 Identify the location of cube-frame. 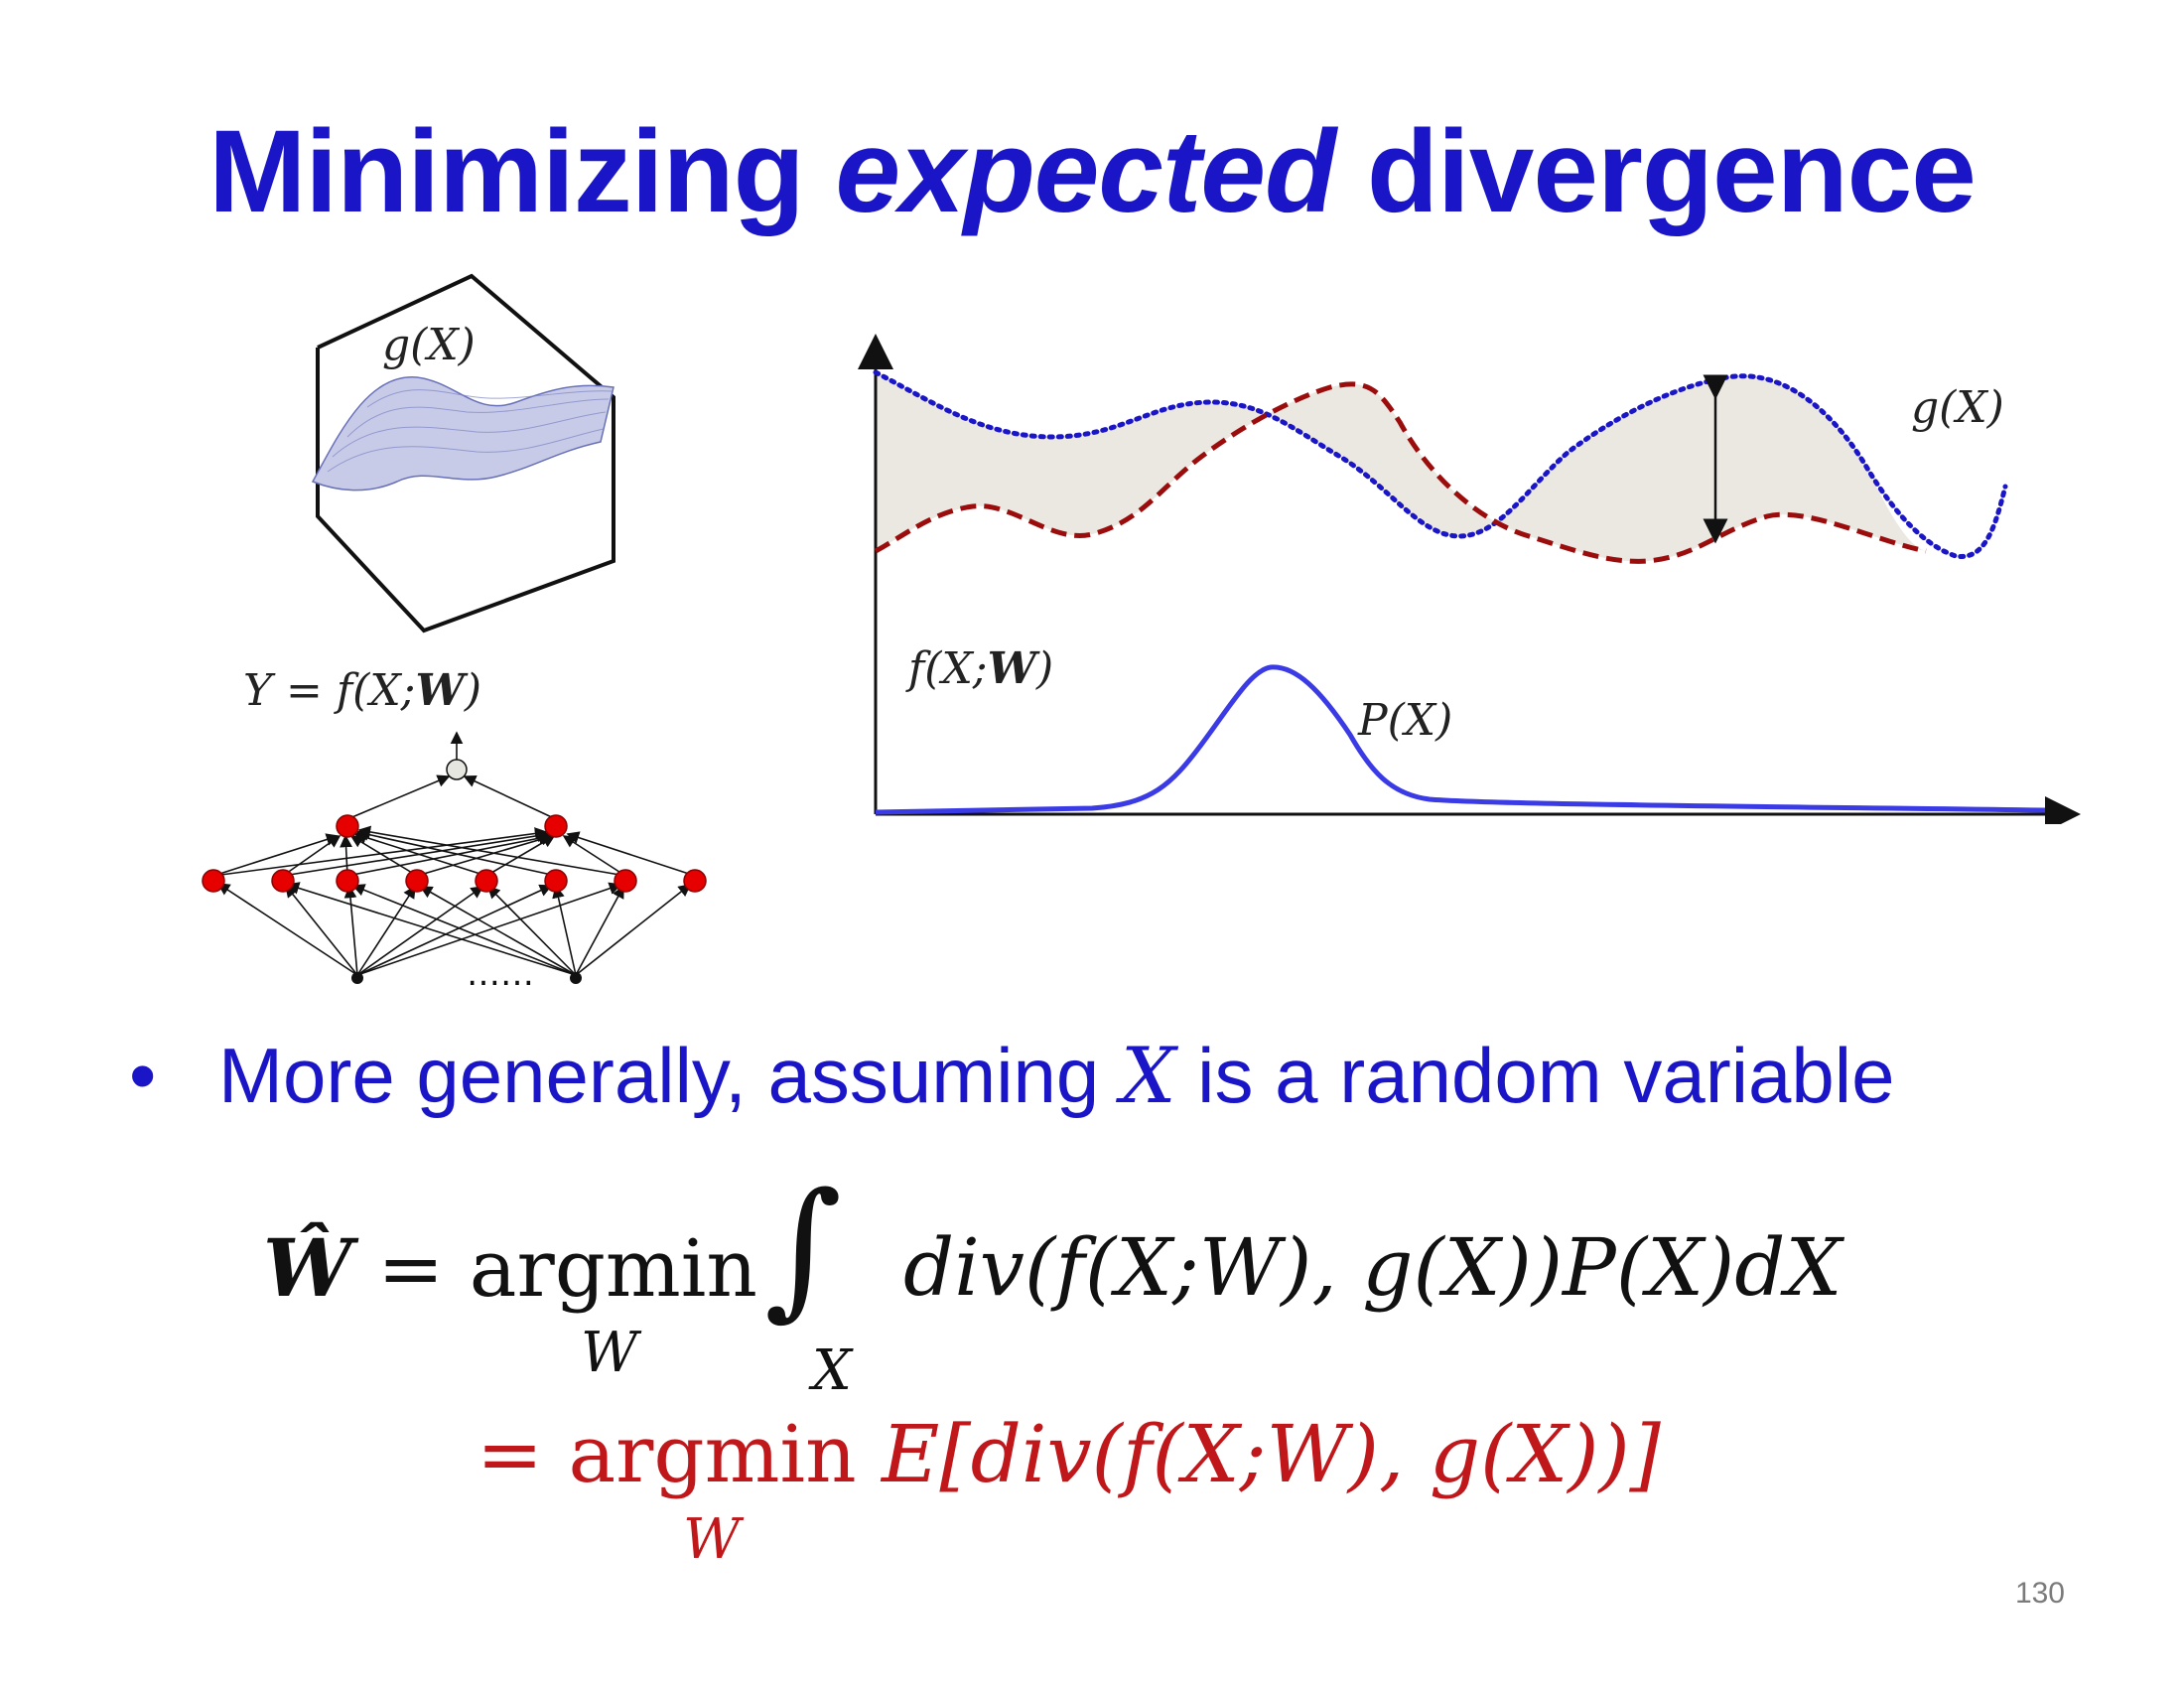
(465, 453).